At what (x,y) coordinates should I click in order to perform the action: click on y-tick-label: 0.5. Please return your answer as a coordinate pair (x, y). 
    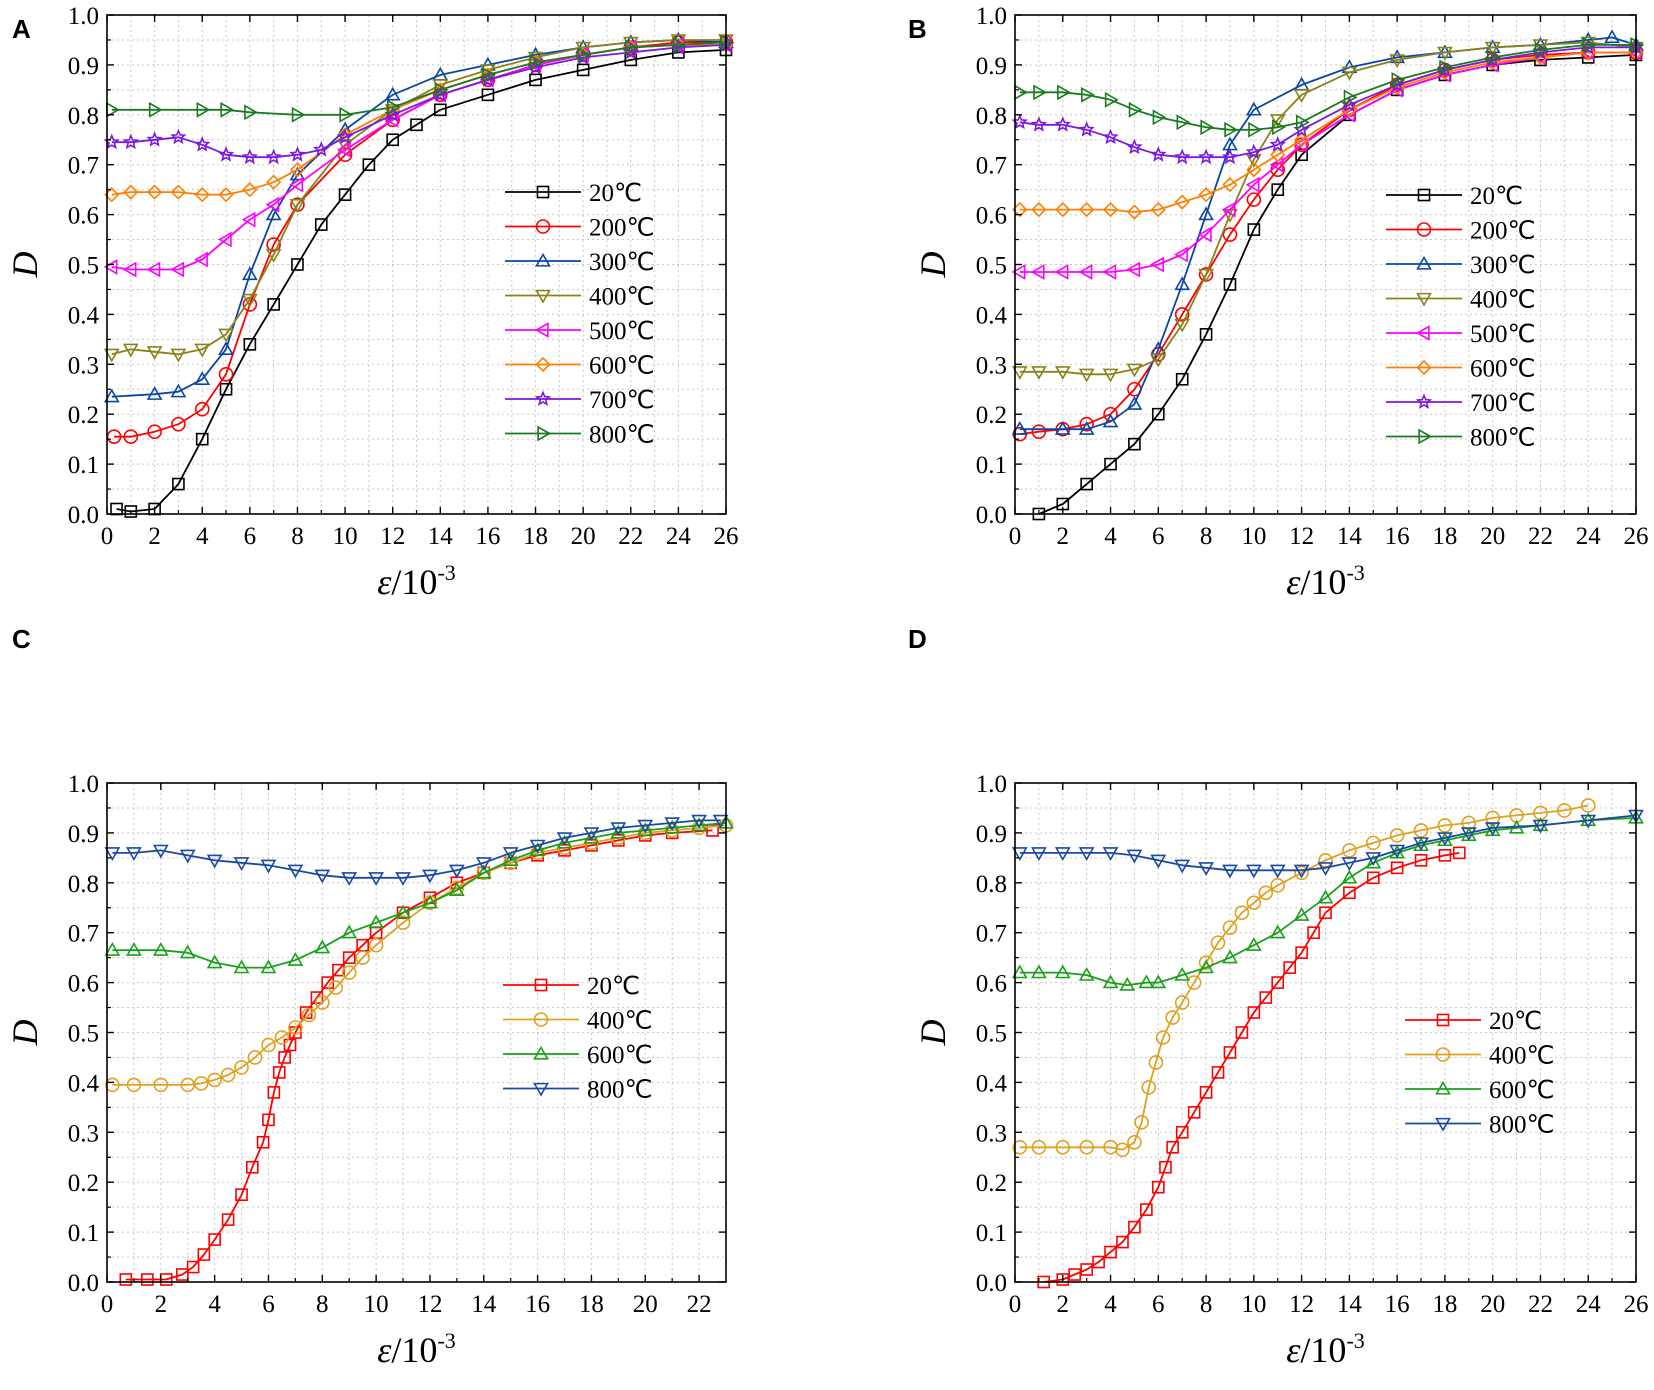
    Looking at the image, I should click on (991, 266).